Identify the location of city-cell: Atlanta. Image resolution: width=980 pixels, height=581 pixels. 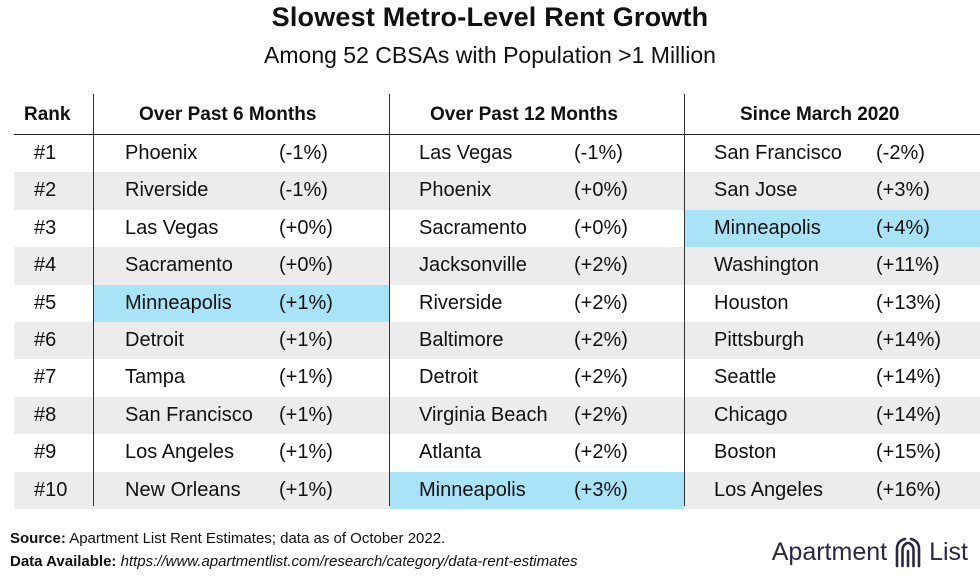
(450, 452).